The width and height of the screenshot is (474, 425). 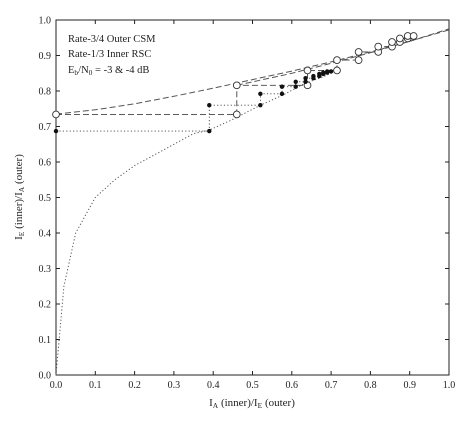 What do you see at coordinates (45, 376) in the screenshot?
I see `y-tick-label: 0.0` at bounding box center [45, 376].